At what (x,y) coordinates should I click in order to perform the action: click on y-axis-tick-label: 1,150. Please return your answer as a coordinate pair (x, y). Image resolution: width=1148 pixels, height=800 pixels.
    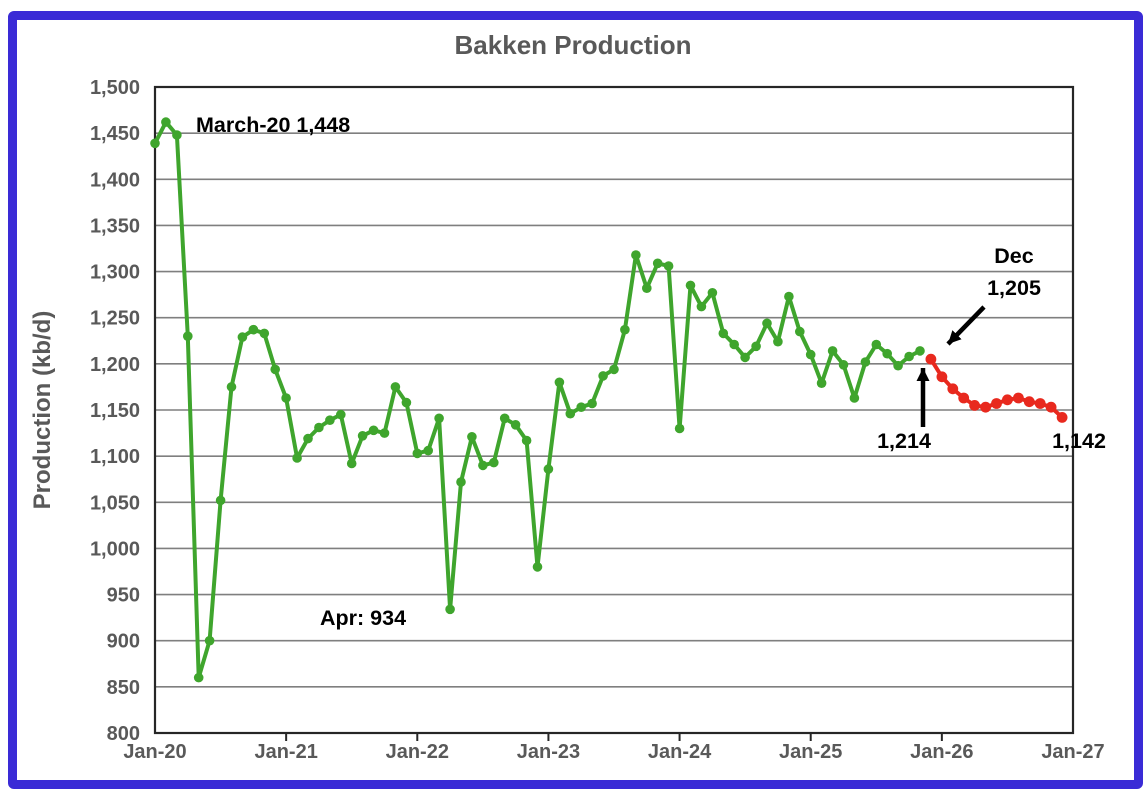
    Looking at the image, I should click on (115, 411).